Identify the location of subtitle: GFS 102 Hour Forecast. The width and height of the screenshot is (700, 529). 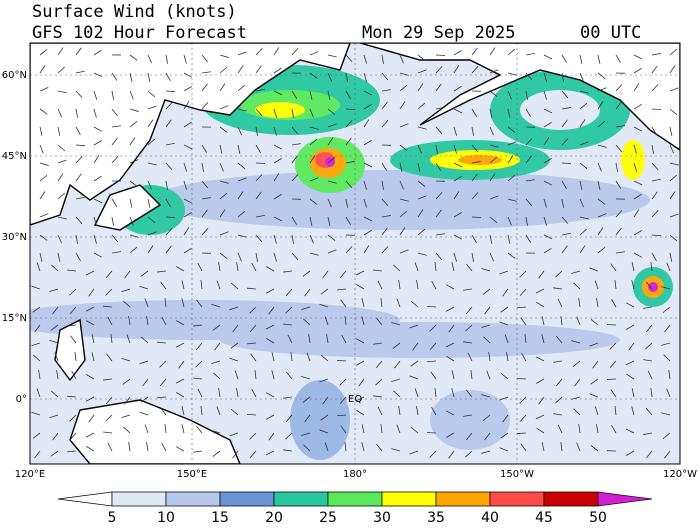
(139, 33).